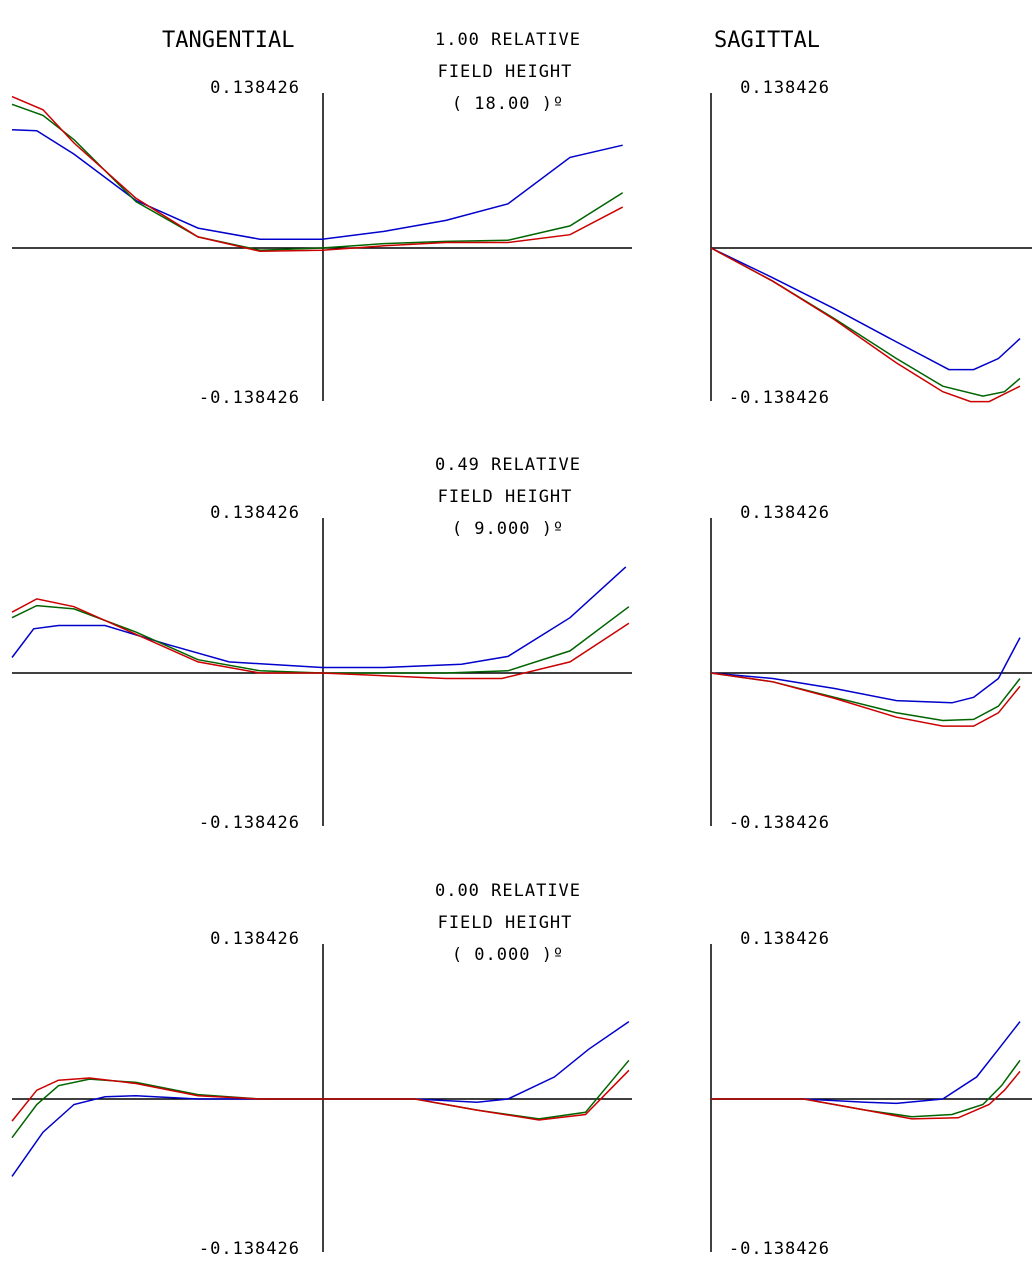 The image size is (1032, 1278). Describe the element at coordinates (508, 529) in the screenshot. I see `field-label-line-2: ( 9.000 )º` at that location.